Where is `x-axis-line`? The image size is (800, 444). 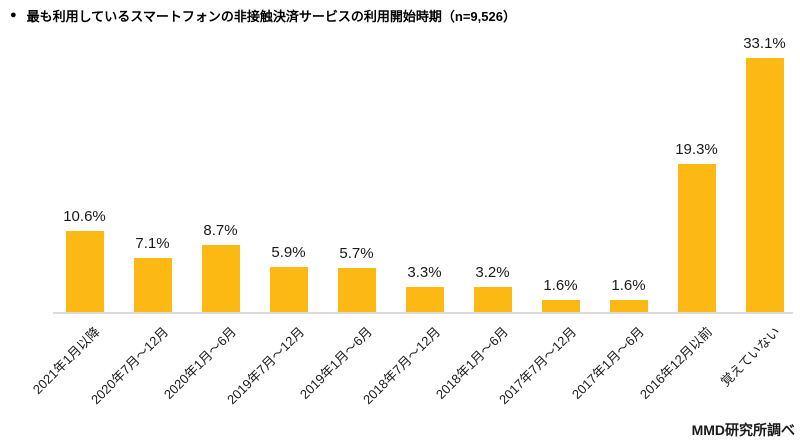 x-axis-line is located at coordinates (423, 313).